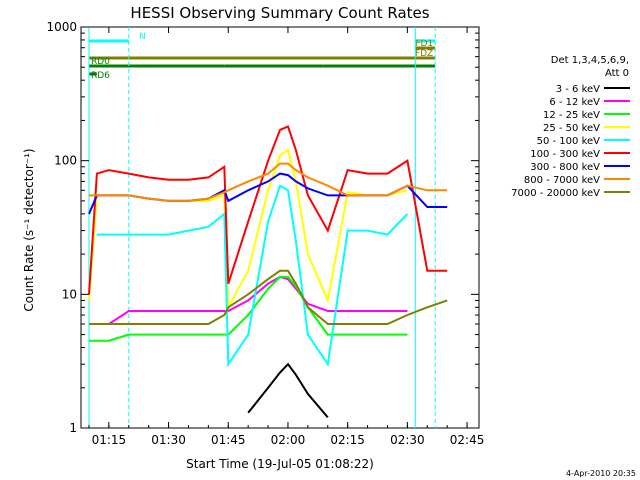  What do you see at coordinates (565, 167) in the screenshot?
I see `legend-label-6: 300 - 800 keV` at bounding box center [565, 167].